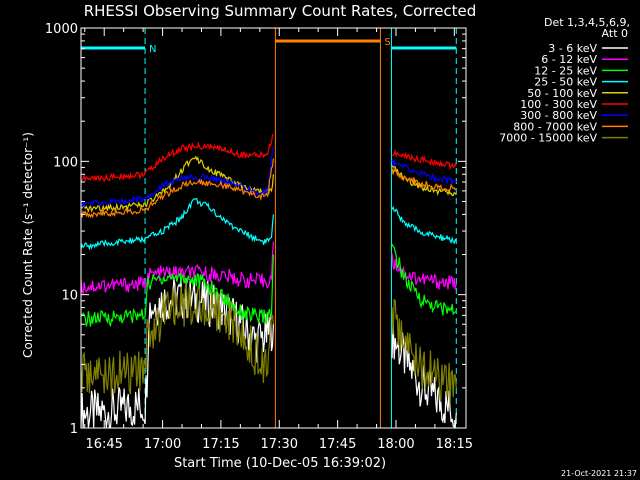  Describe the element at coordinates (587, 22) in the screenshot. I see `legend-header: Det 1,3,4,5,6,9,` at that location.